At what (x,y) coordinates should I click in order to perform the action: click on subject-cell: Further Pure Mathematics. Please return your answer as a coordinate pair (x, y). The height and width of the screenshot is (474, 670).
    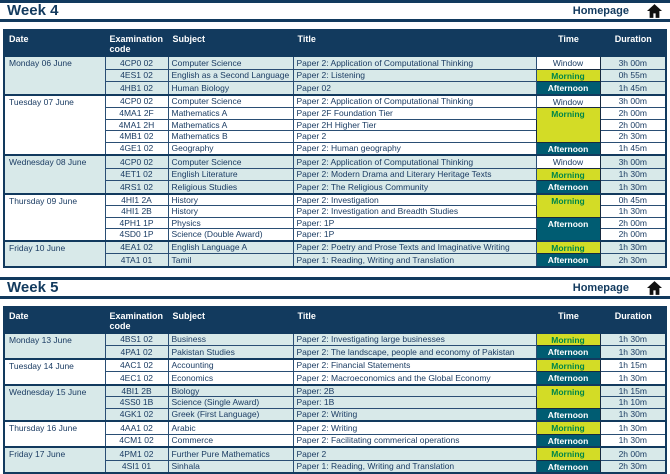
    Looking at the image, I should click on (230, 453).